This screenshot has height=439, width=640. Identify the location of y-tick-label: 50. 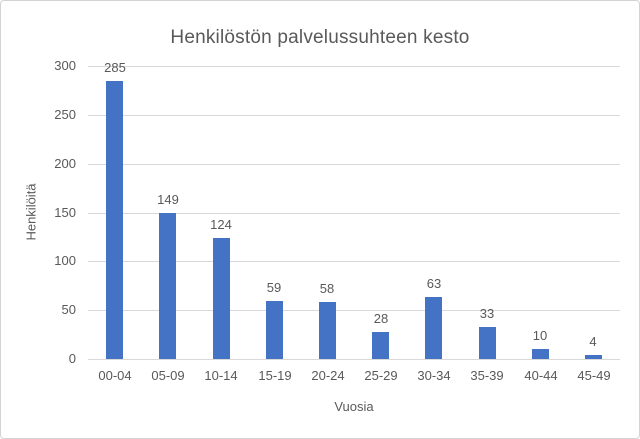
(68, 309).